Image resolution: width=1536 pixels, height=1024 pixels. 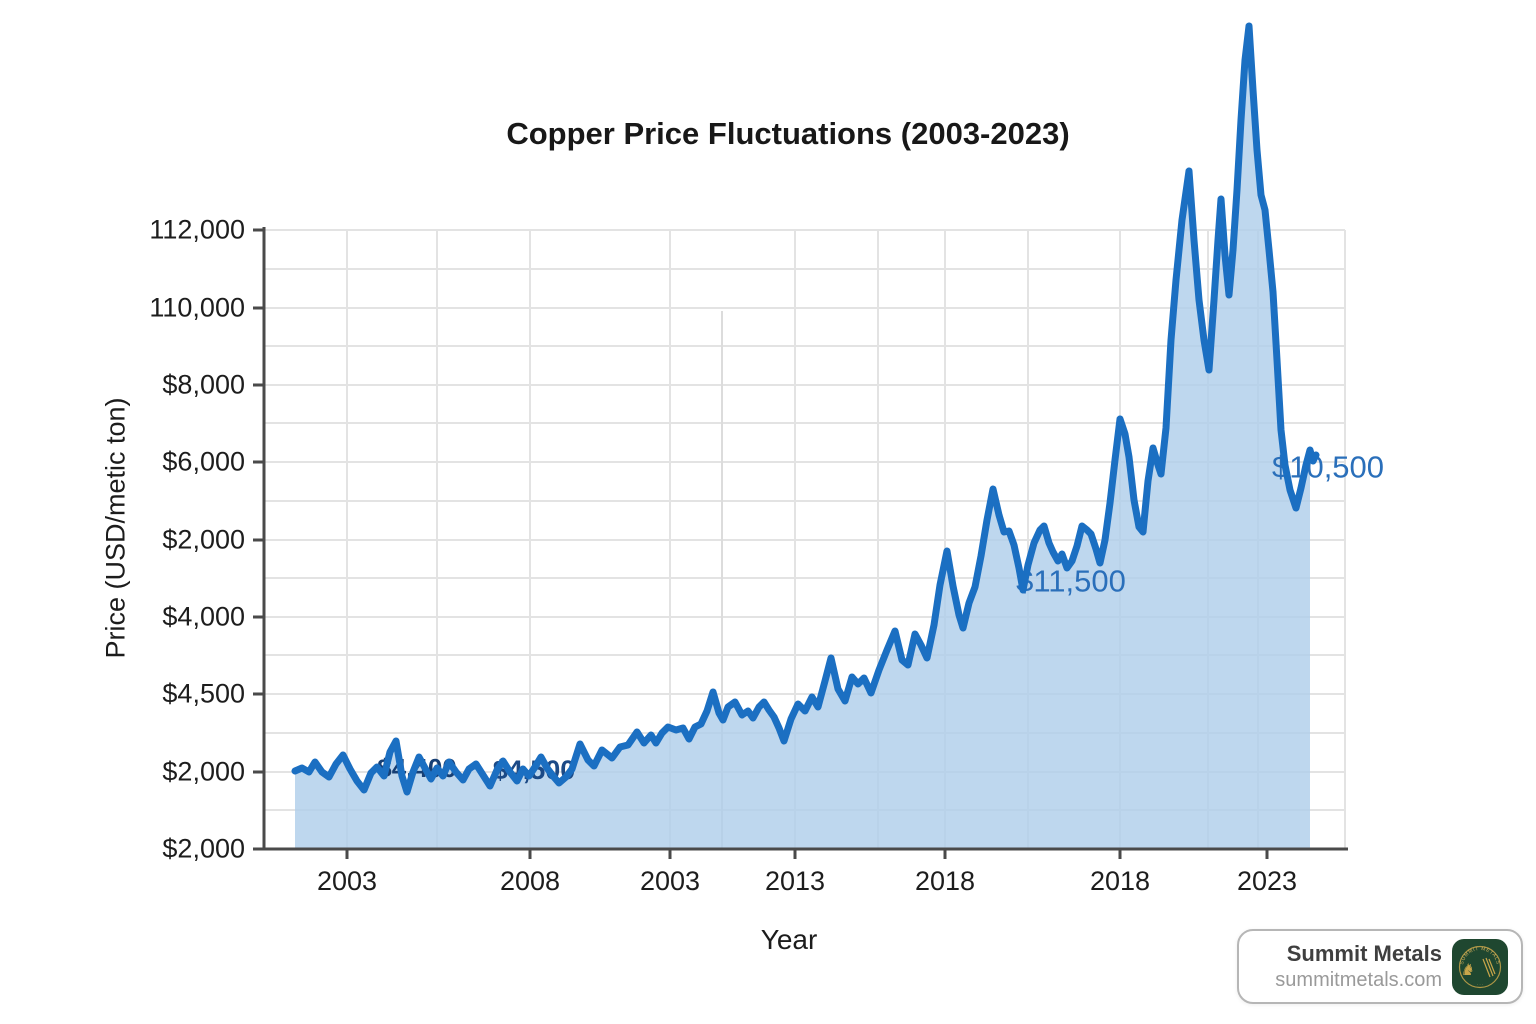 I want to click on logo-background, so click(x=1480, y=966).